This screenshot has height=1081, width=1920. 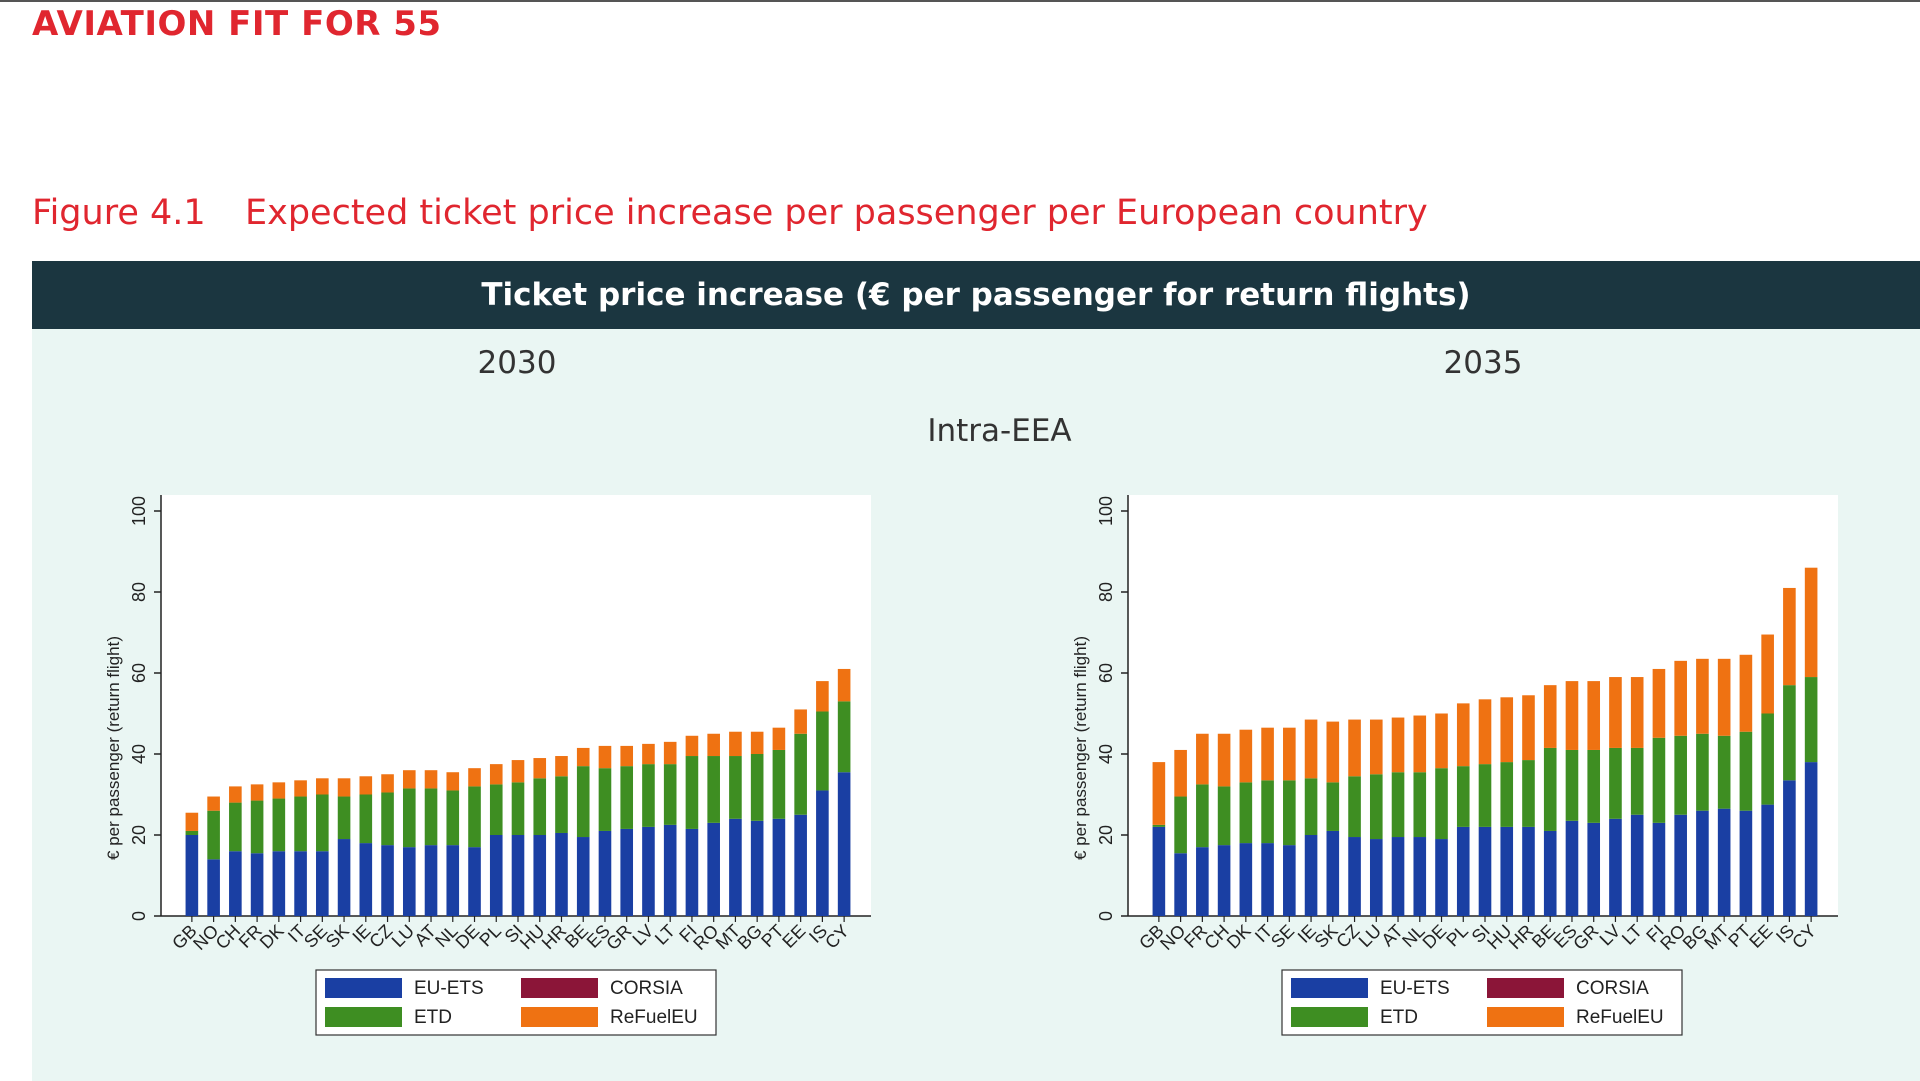 What do you see at coordinates (561, 874) in the screenshot?
I see `bar-HR-EU-ETS` at bounding box center [561, 874].